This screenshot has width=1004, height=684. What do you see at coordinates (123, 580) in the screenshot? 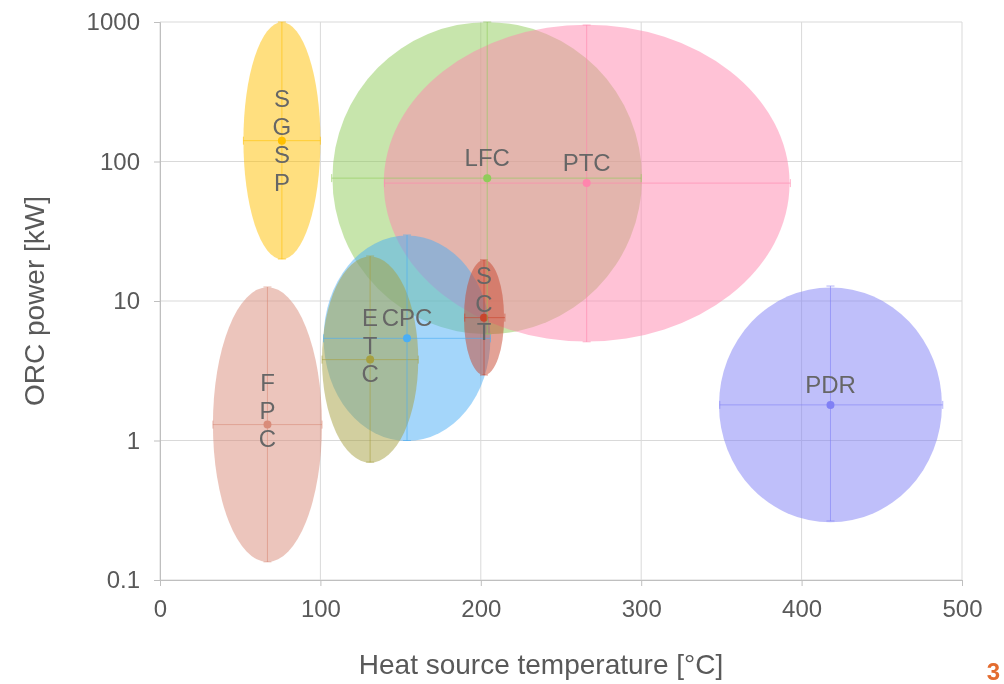
I see `y-tick-label: 0.1` at bounding box center [123, 580].